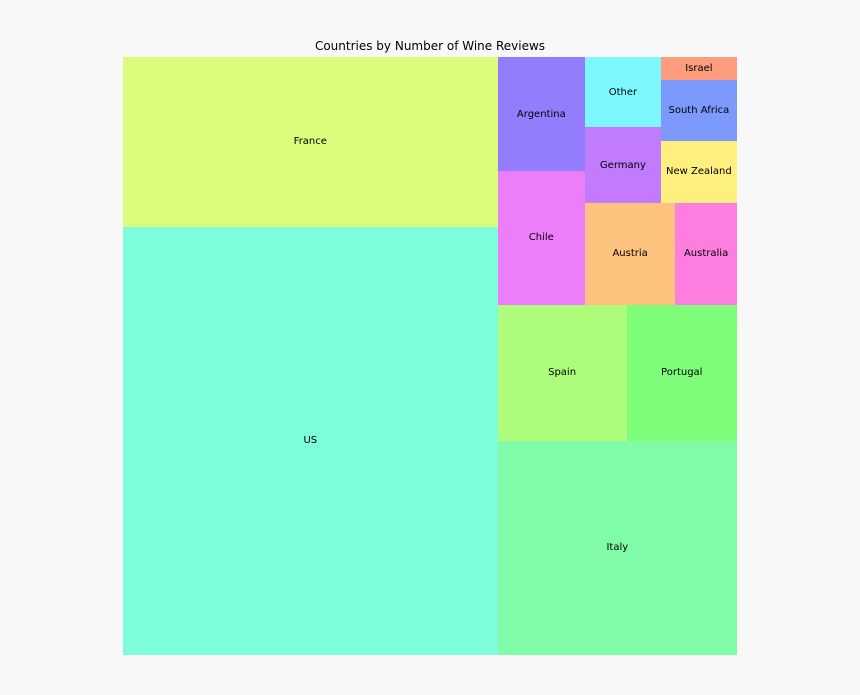  I want to click on treemap-label-israel: Israel, so click(699, 68).